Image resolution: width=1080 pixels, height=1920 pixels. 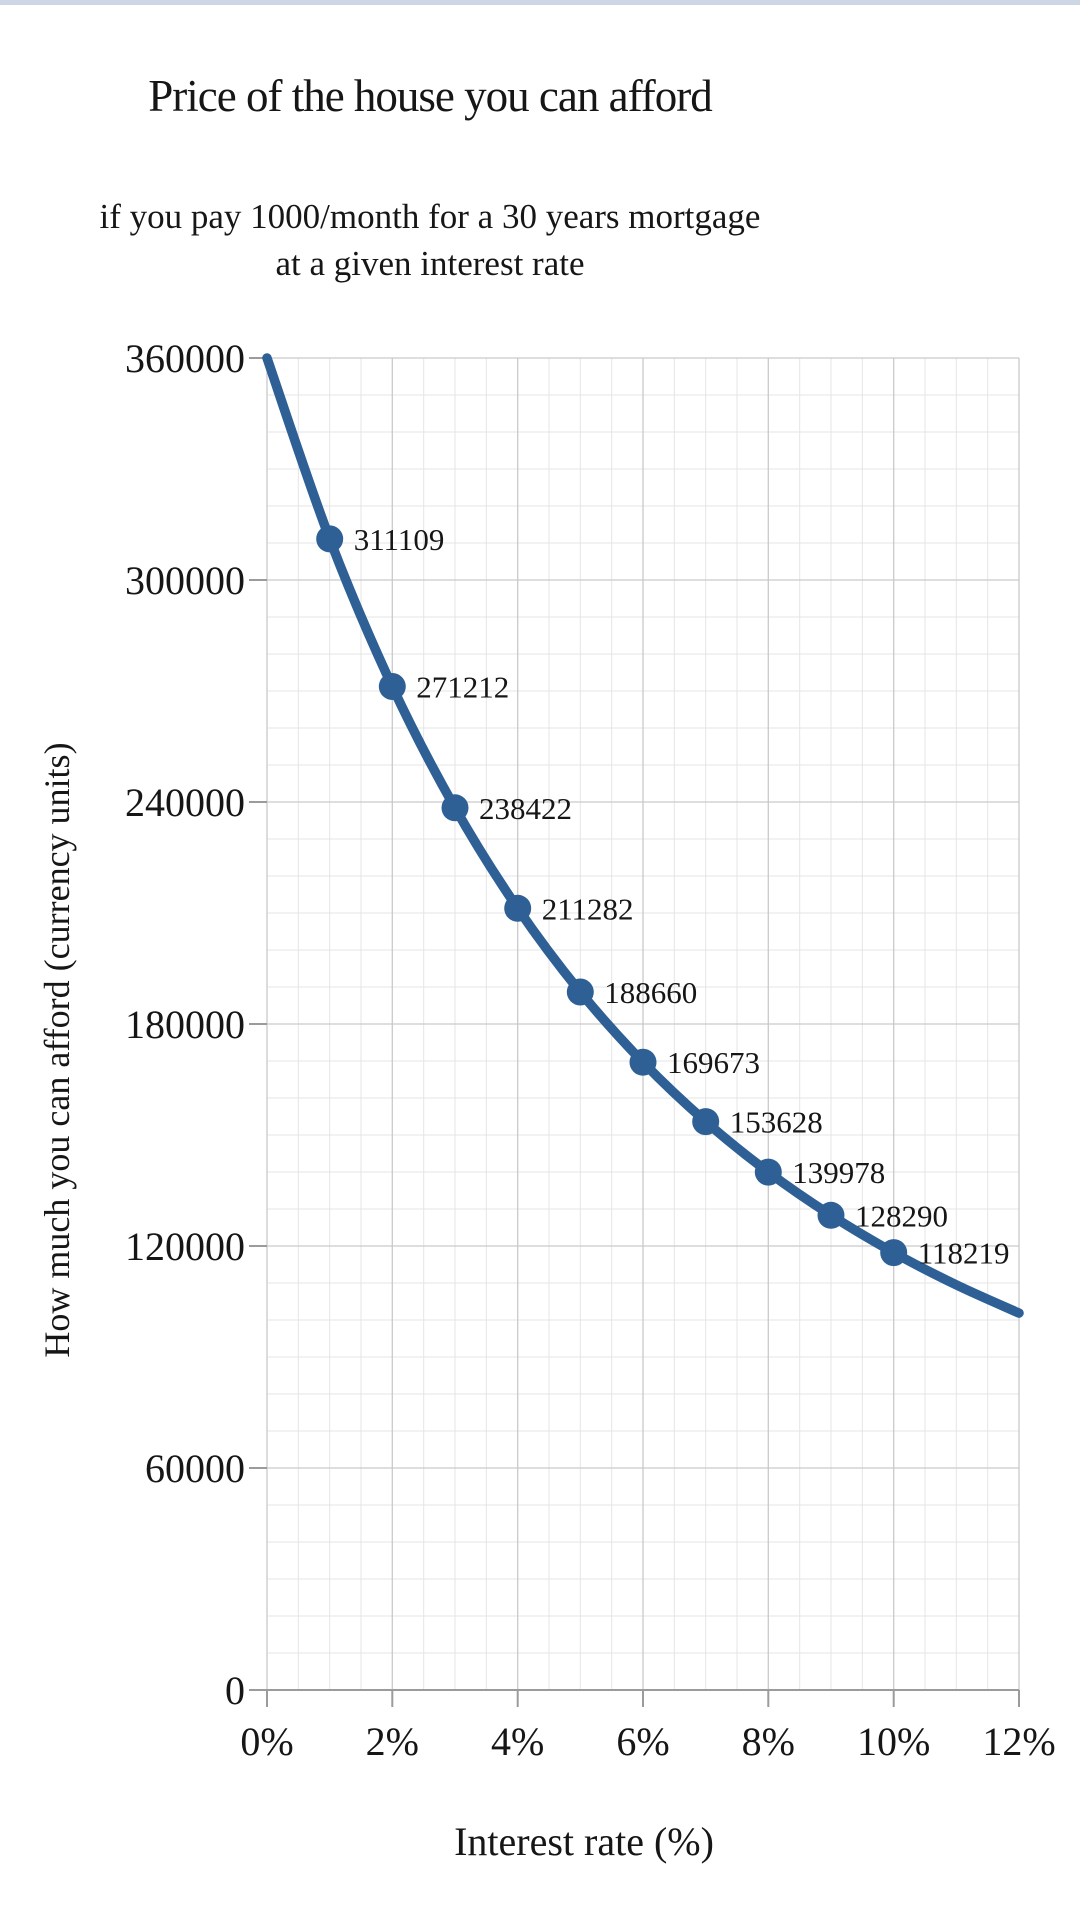 I want to click on window-top-strip, so click(x=540, y=2).